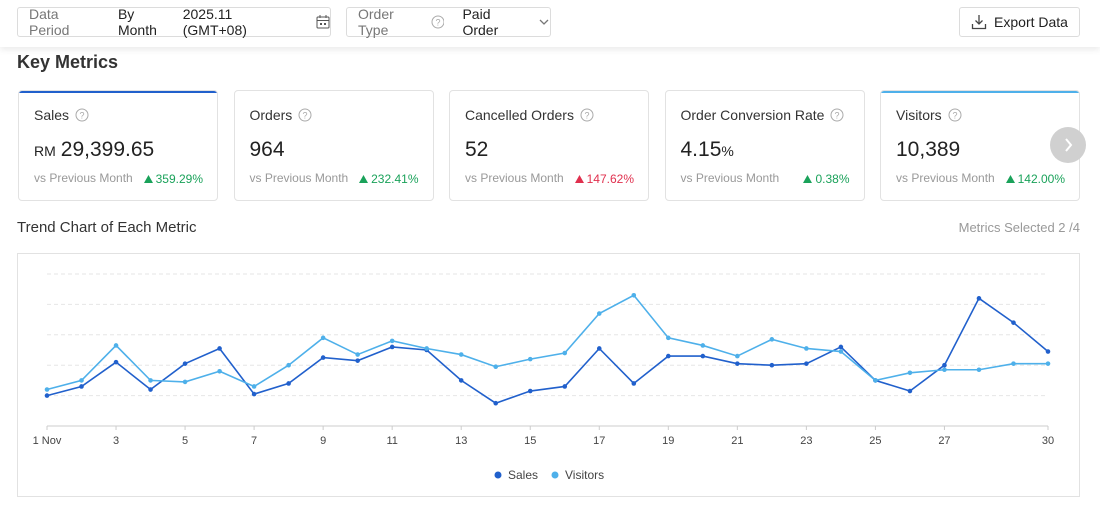 This screenshot has width=1100, height=520. Describe the element at coordinates (49, 22) in the screenshot. I see `label: Data Period` at that location.